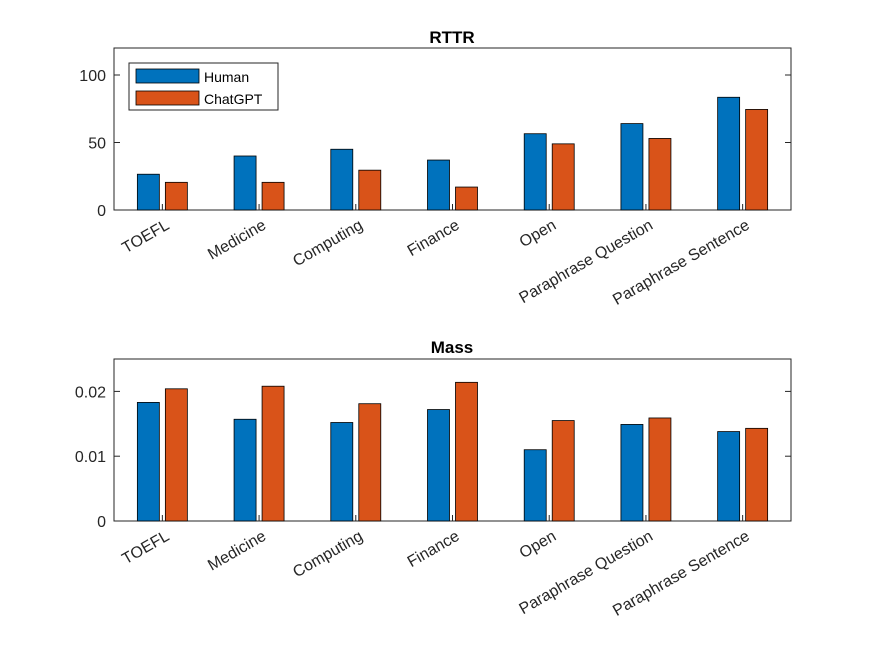 This screenshot has width=875, height=656. Describe the element at coordinates (167, 76) in the screenshot. I see `legend-swatch-human` at that location.